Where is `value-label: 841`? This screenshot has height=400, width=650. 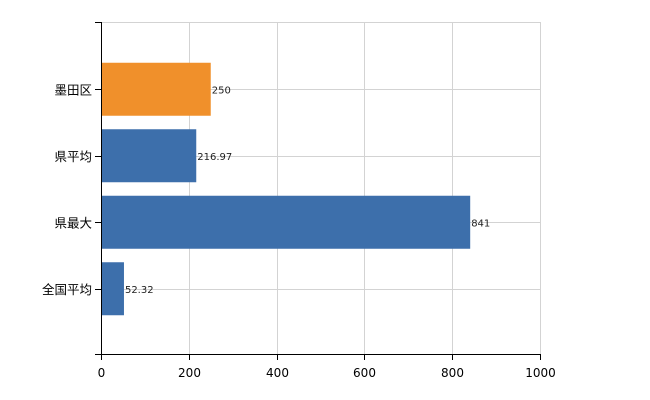
value-label: 841 is located at coordinates (480, 223).